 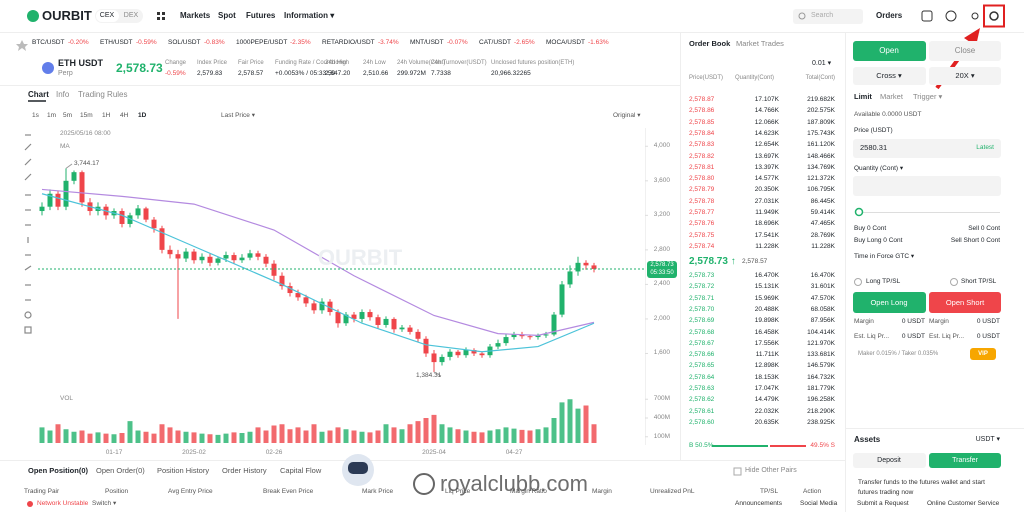 I want to click on order-type: Market, so click(x=891, y=96).